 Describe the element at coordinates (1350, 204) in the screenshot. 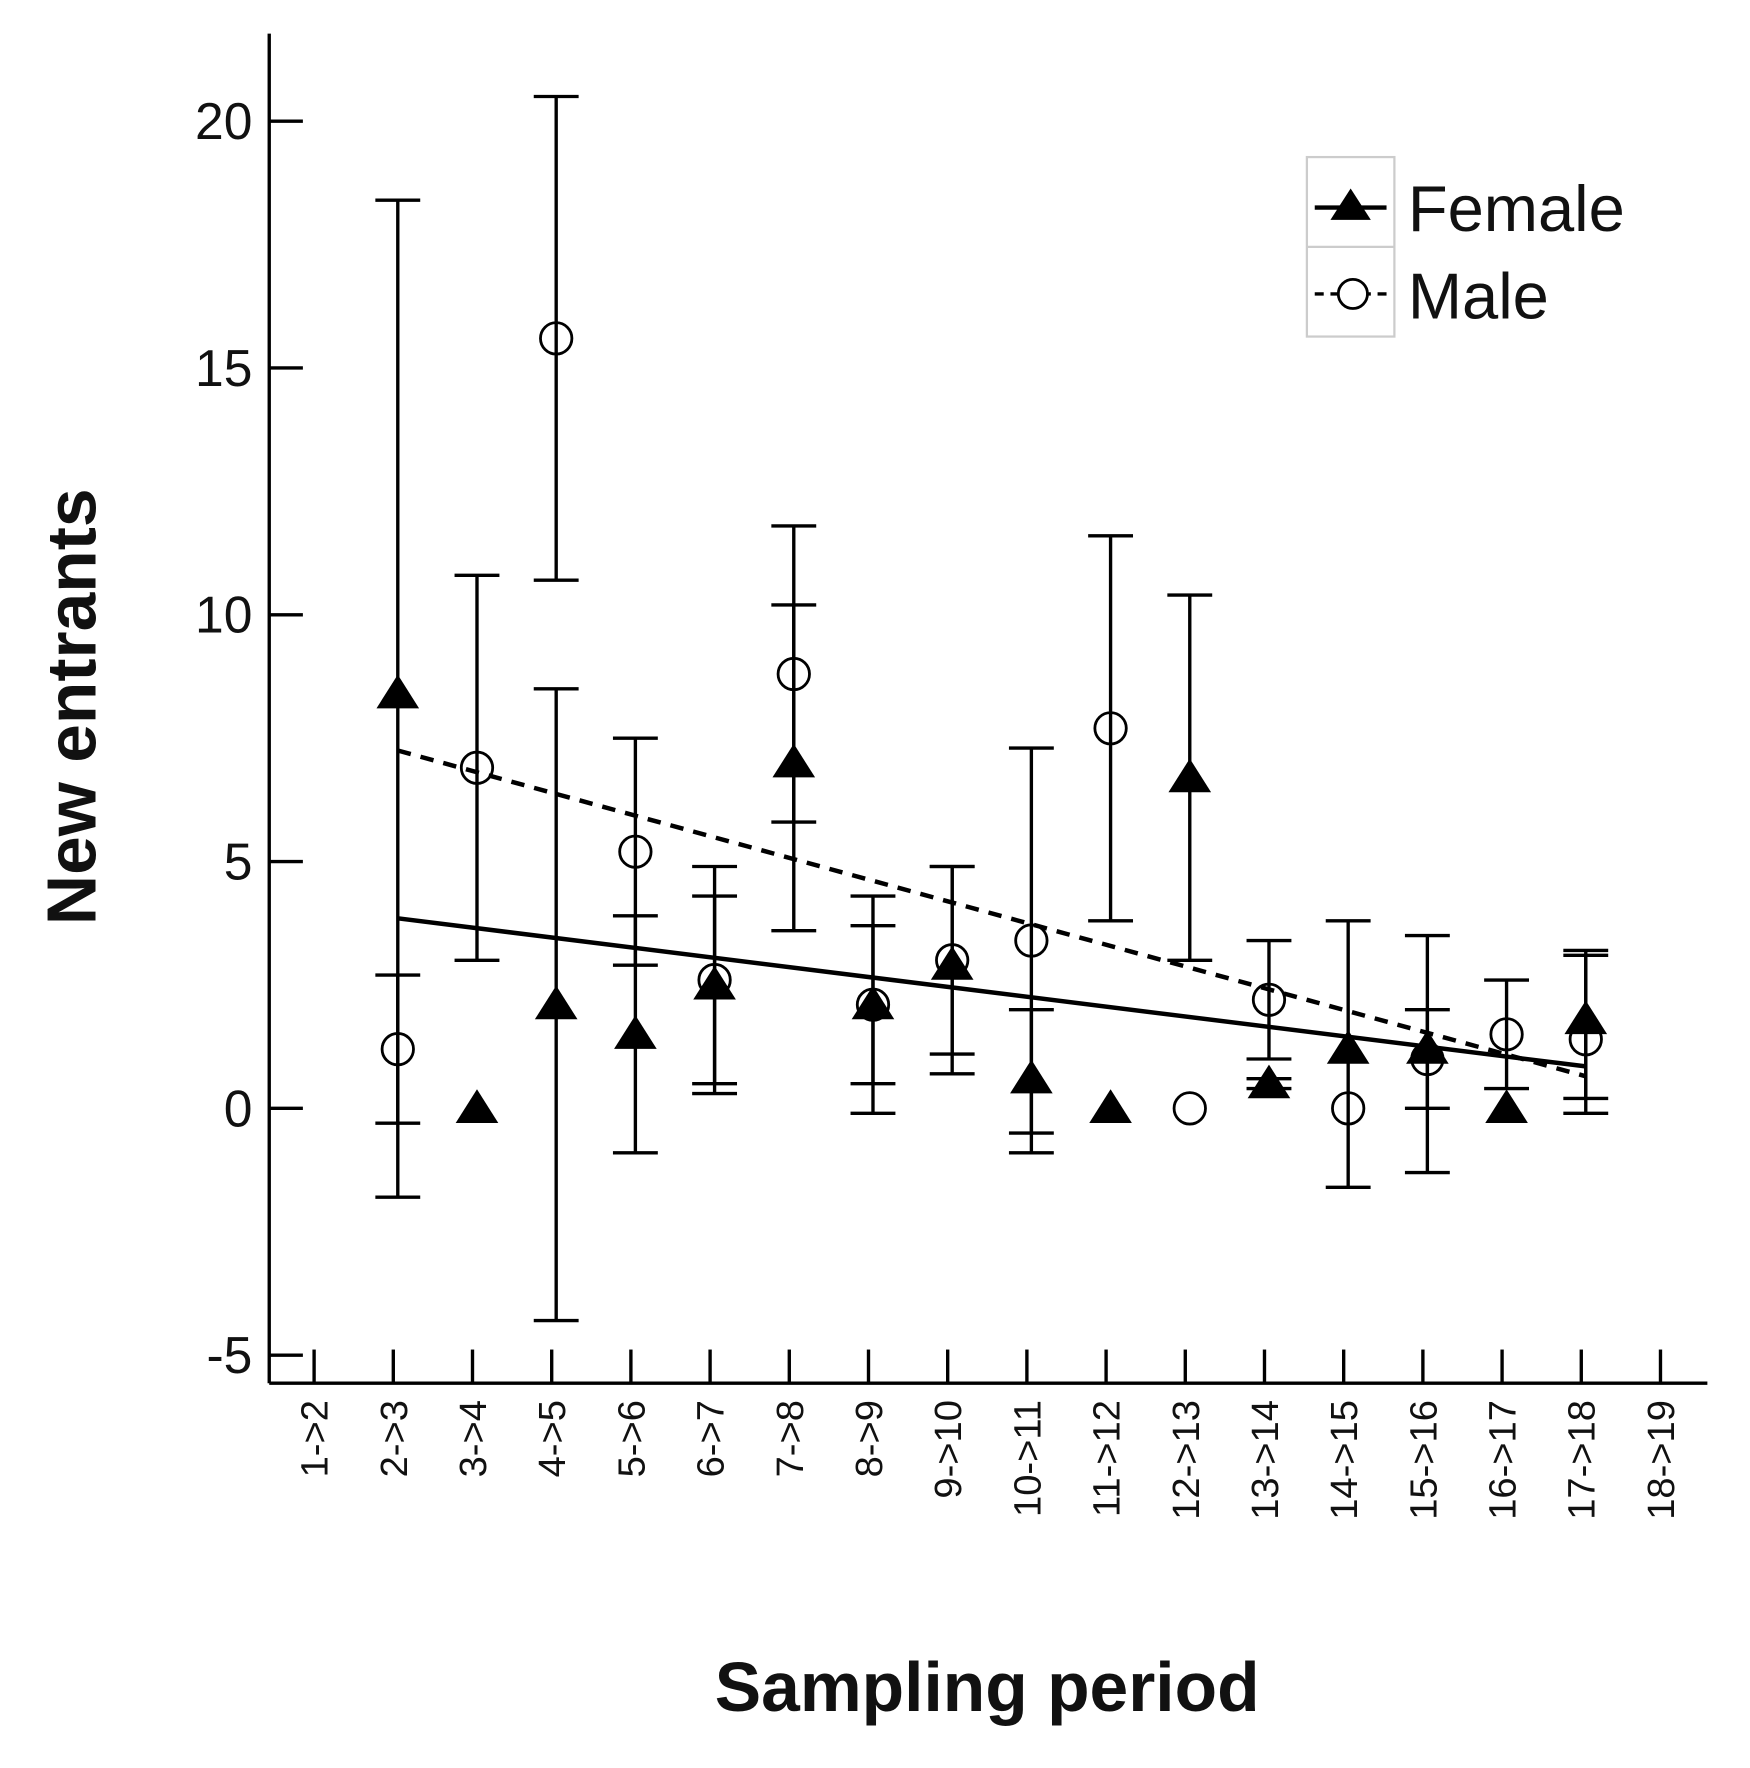

I see `legend-female-triangle-icon` at that location.